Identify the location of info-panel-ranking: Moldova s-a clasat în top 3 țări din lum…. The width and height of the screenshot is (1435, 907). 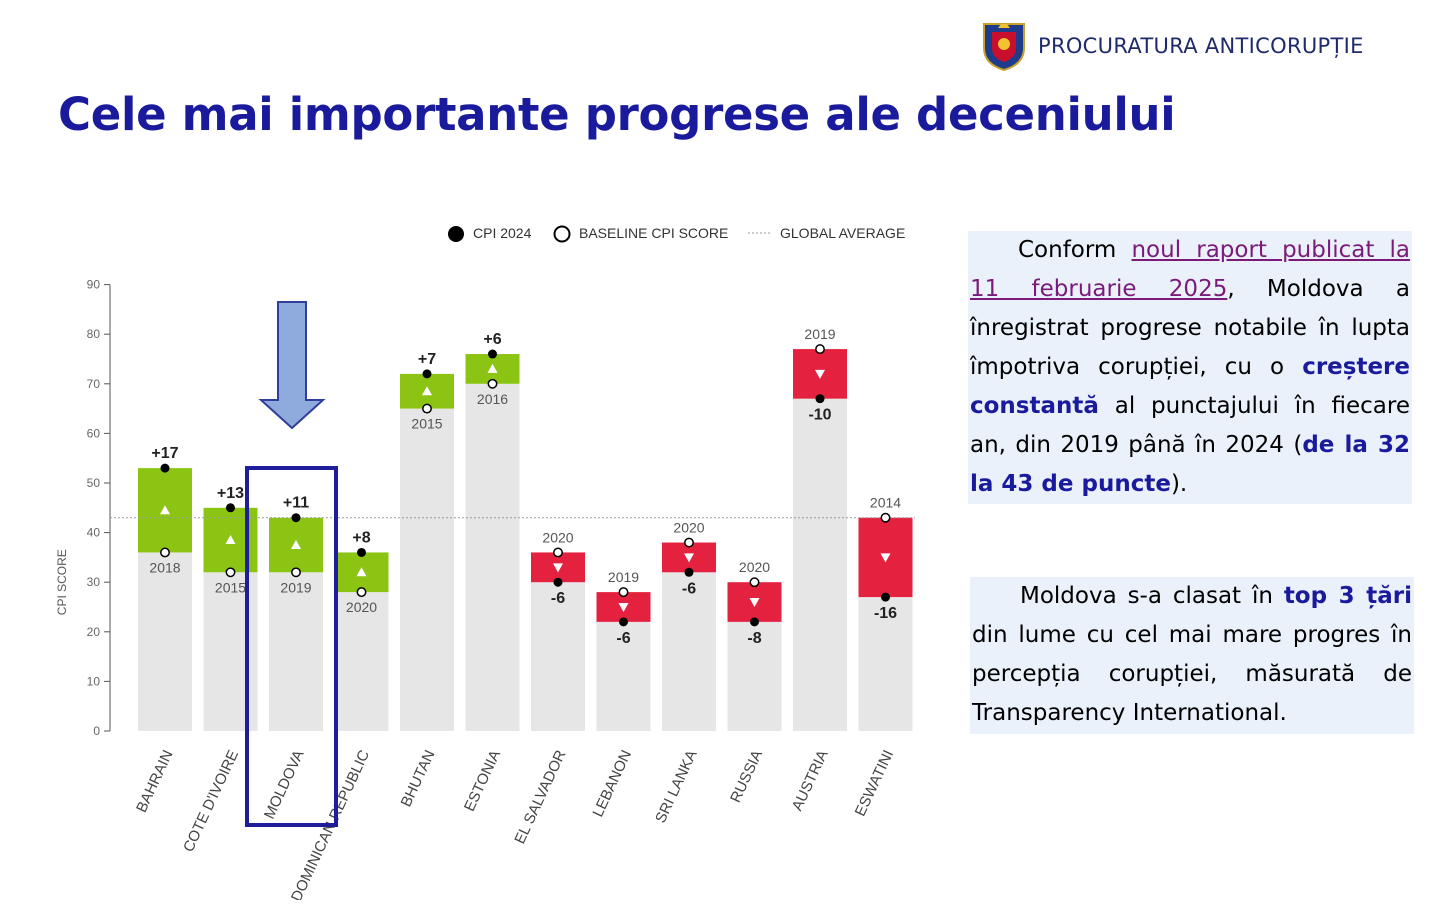
(1192, 655).